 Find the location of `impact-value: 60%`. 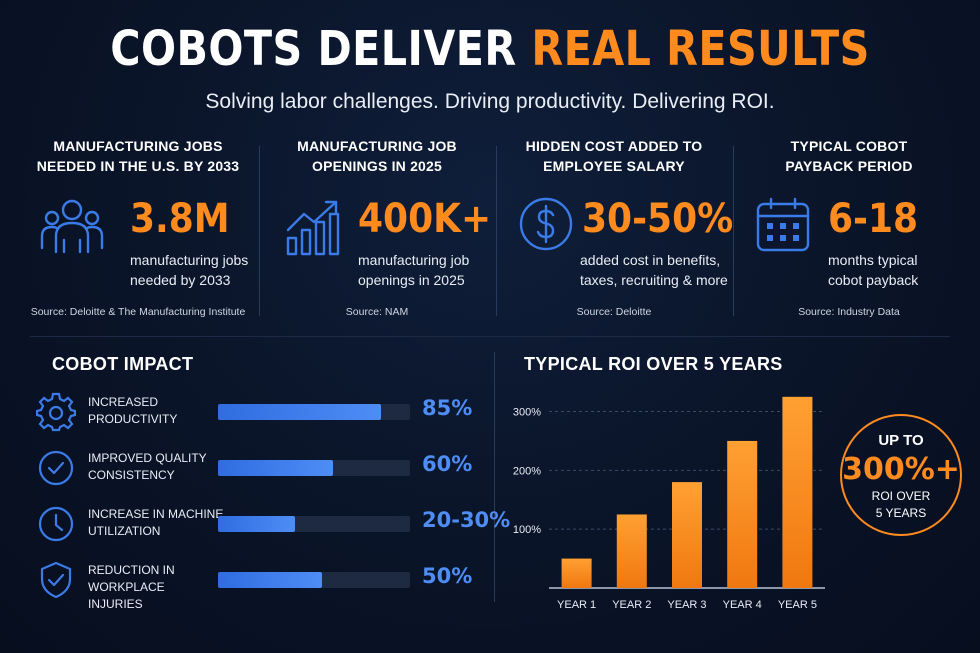

impact-value: 60% is located at coordinates (447, 464).